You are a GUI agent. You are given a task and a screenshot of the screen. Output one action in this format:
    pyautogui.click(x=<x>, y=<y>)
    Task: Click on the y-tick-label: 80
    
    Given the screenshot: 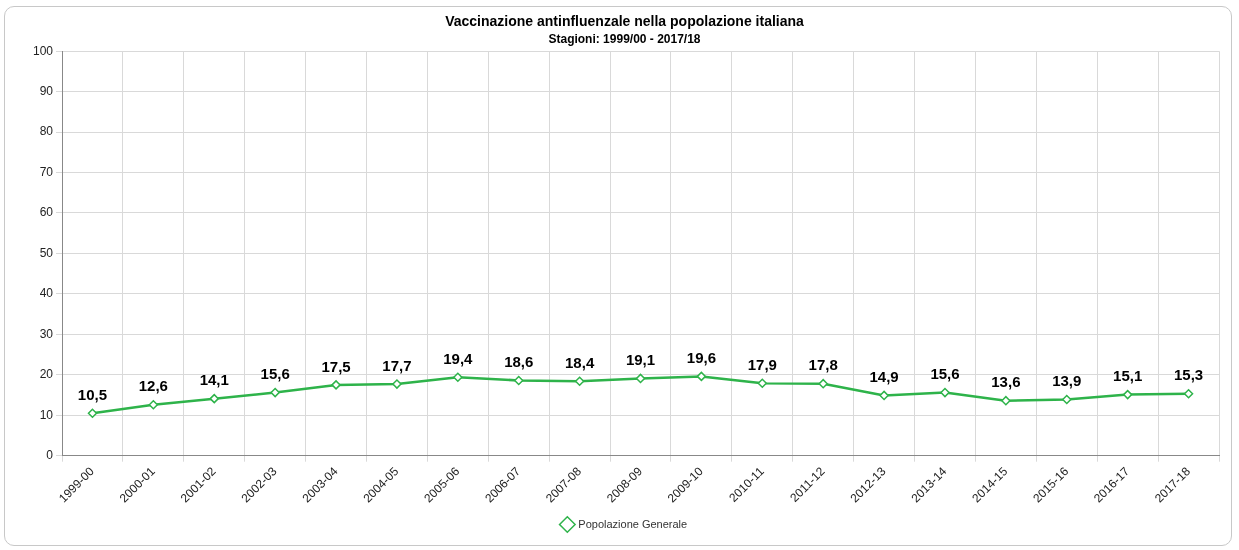 What is the action you would take?
    pyautogui.click(x=46, y=131)
    